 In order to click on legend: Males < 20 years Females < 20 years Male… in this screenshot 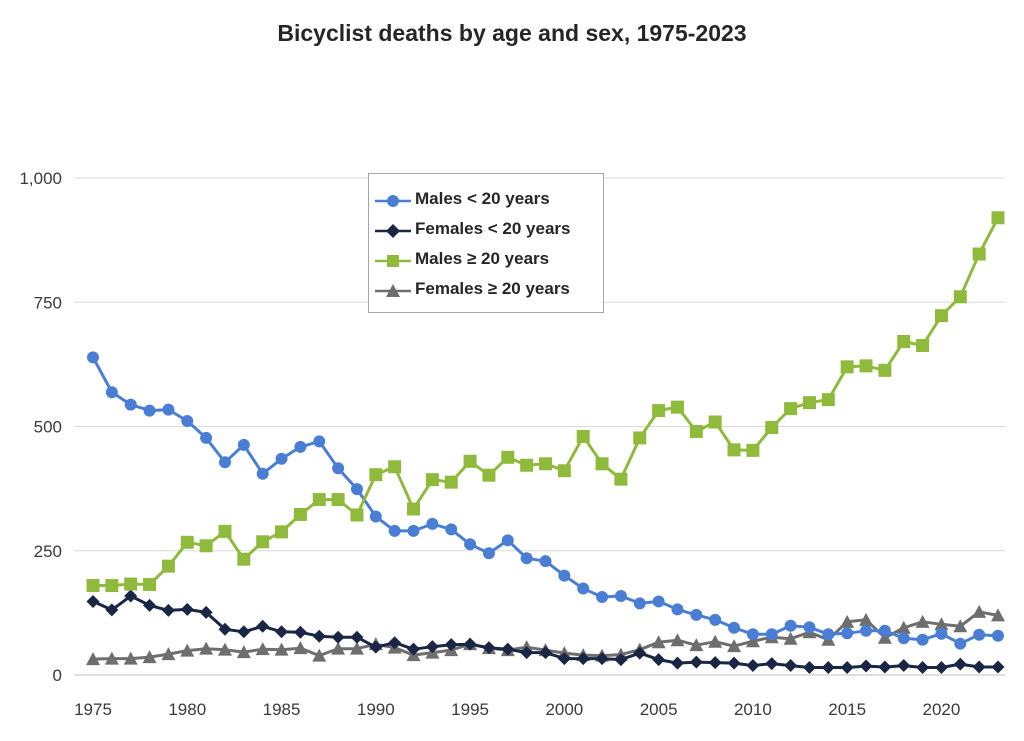, I will do `click(486, 243)`.